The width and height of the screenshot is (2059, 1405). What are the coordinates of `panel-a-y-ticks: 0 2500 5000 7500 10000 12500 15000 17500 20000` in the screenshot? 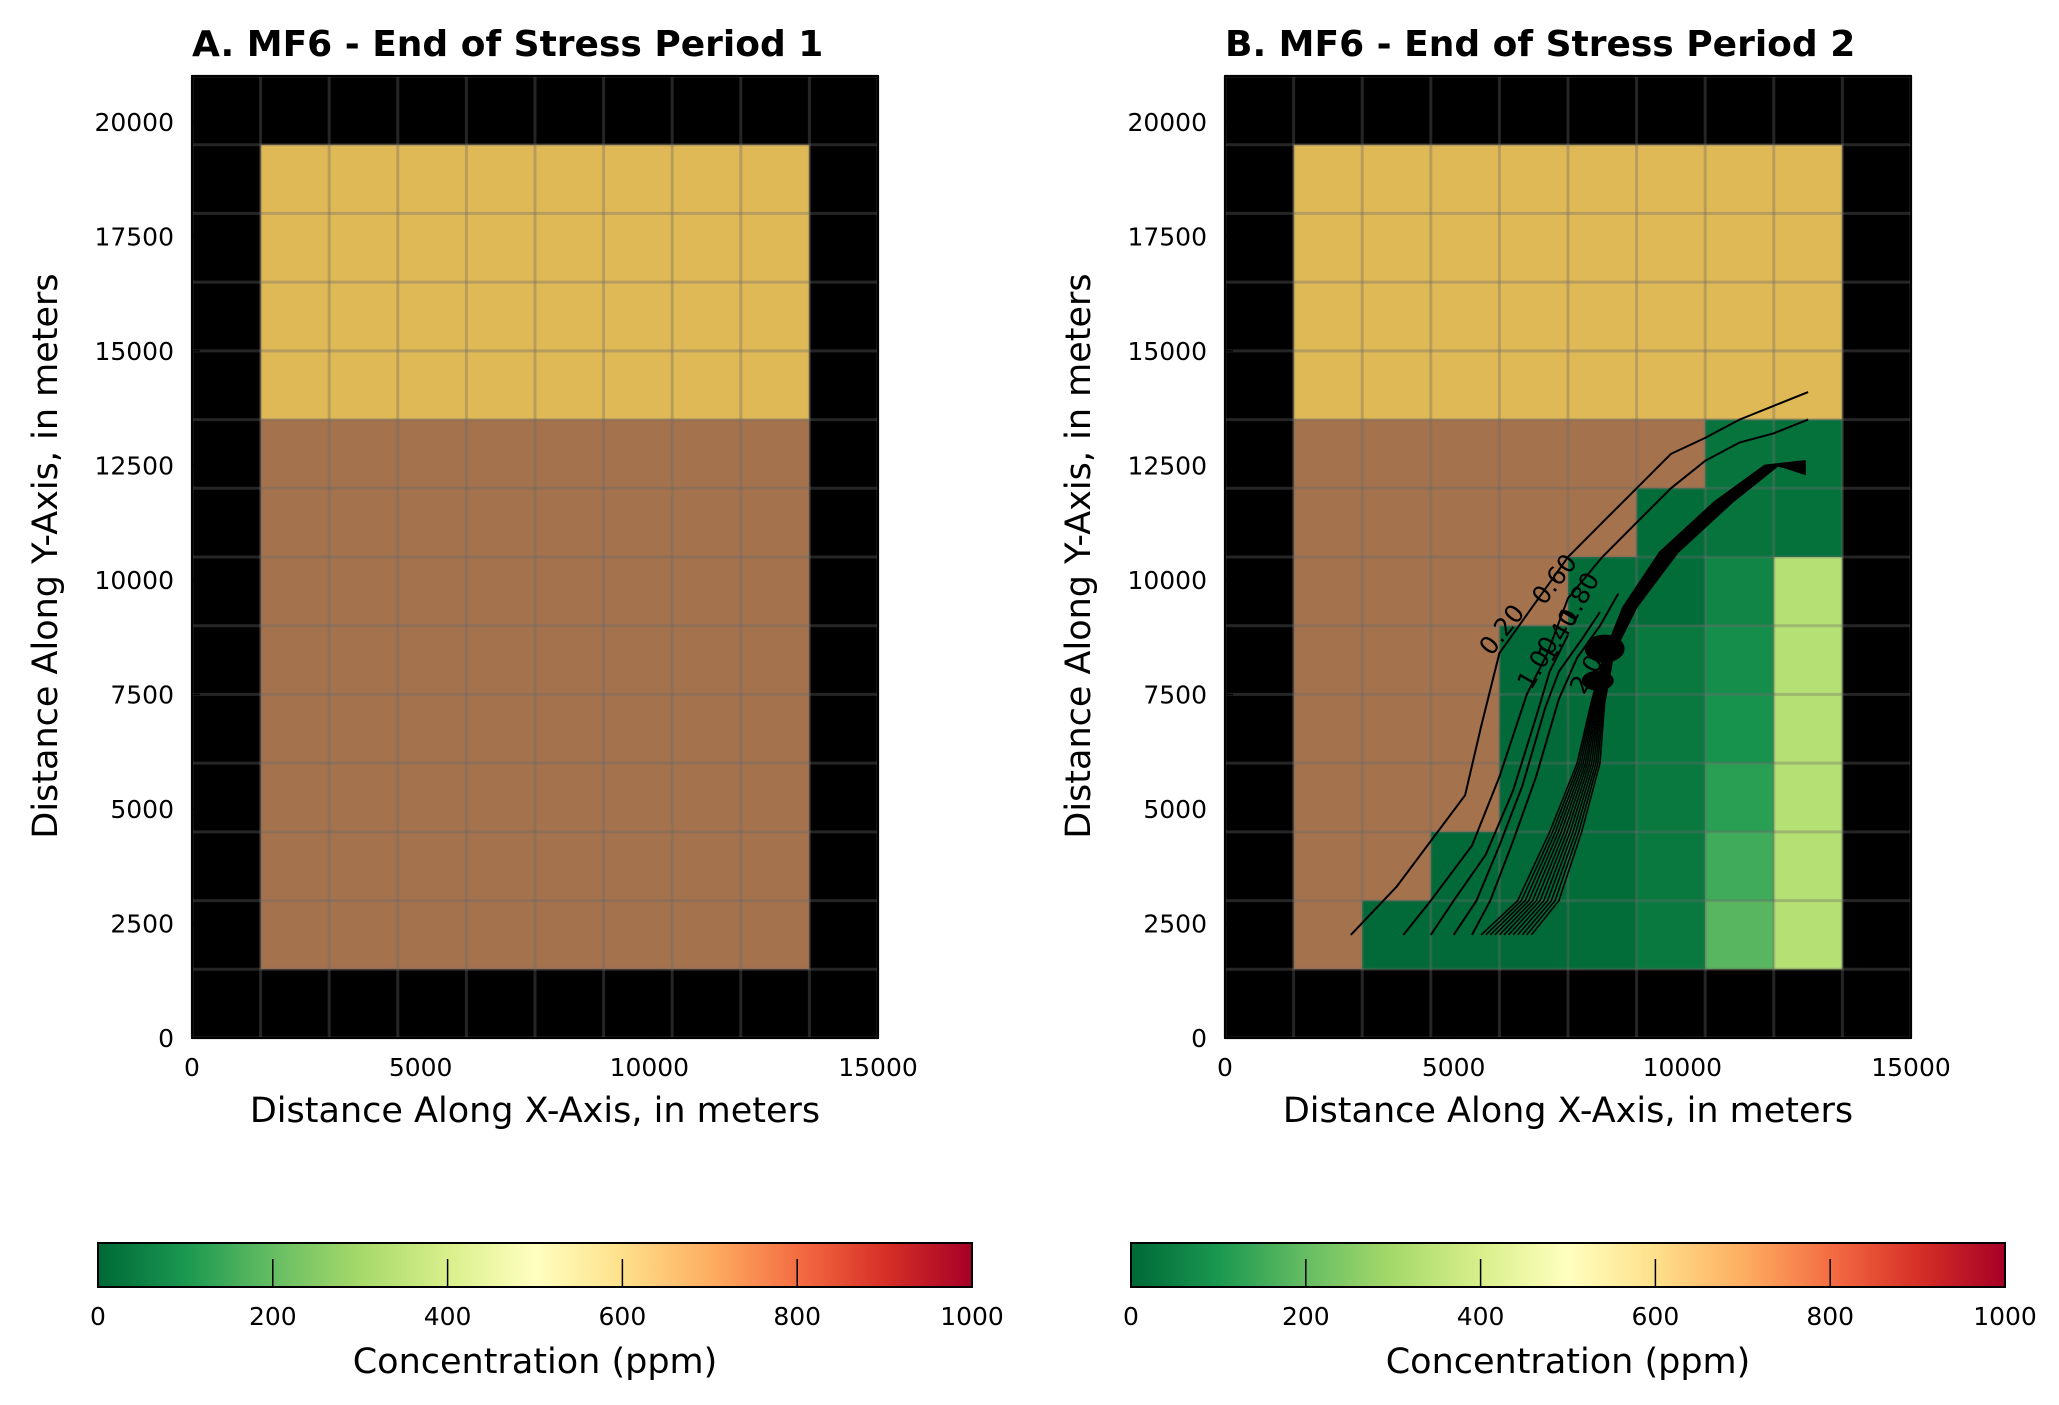 It's located at (147, 580).